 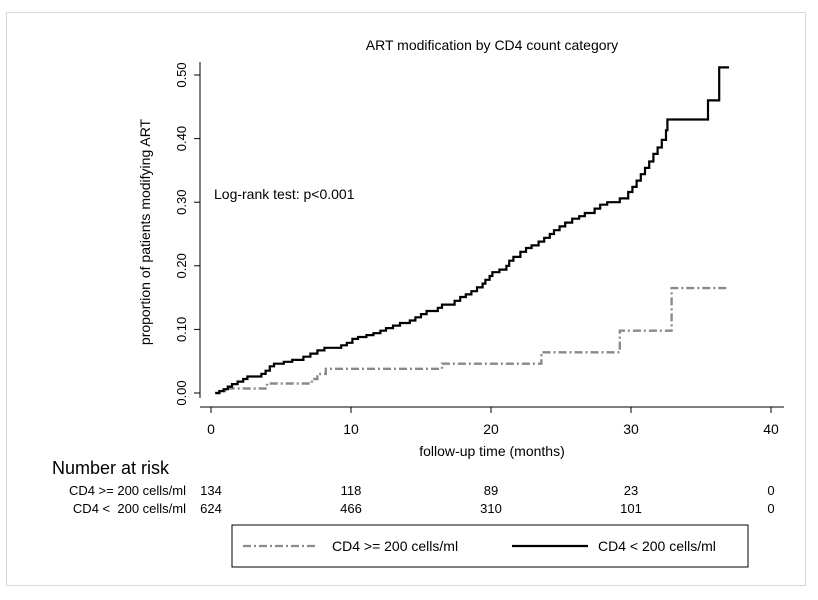 I want to click on y-tick-label: 0.50, so click(x=181, y=74).